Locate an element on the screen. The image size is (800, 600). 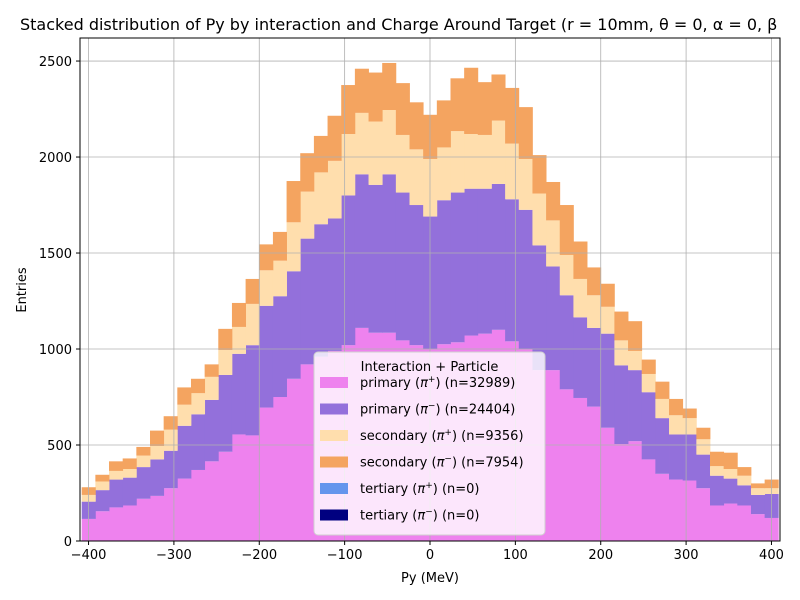
bar-s2-b2 is located at coordinates (116, 475).